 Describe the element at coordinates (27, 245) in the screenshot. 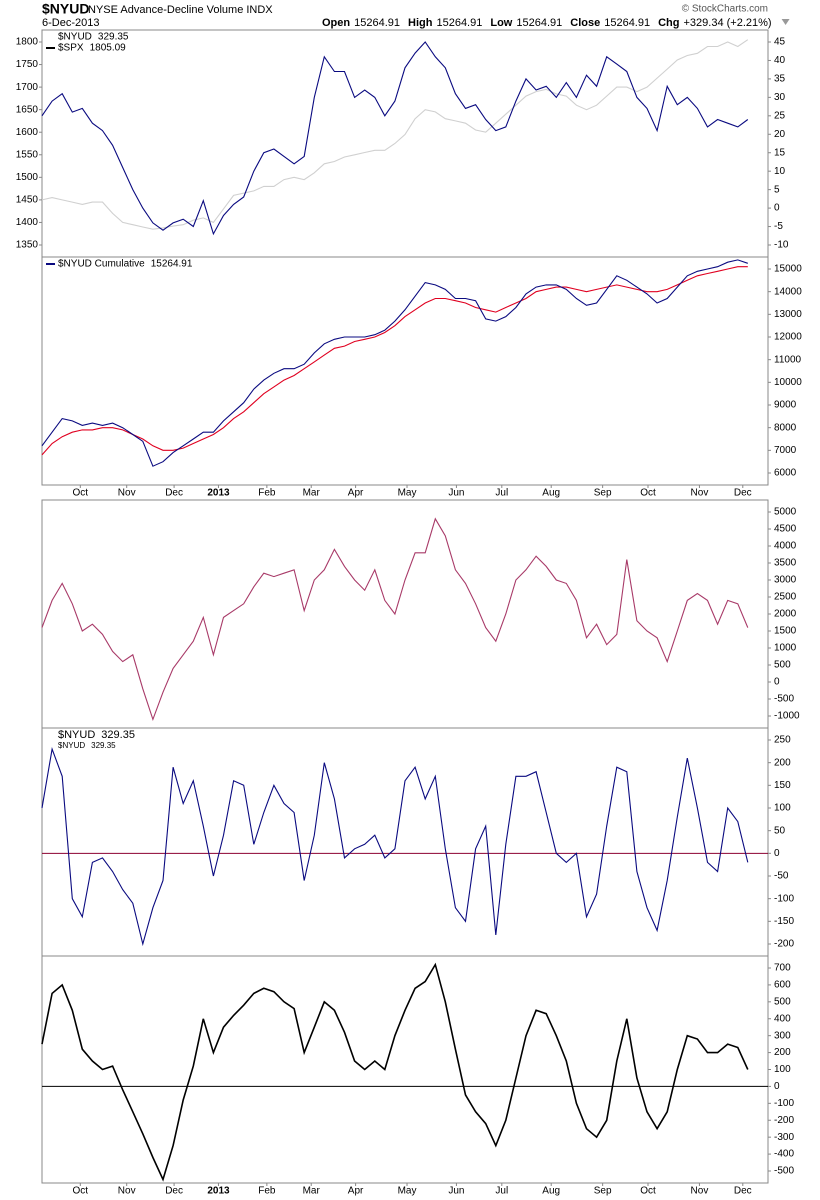

I see `y-tick-label: 1350` at that location.